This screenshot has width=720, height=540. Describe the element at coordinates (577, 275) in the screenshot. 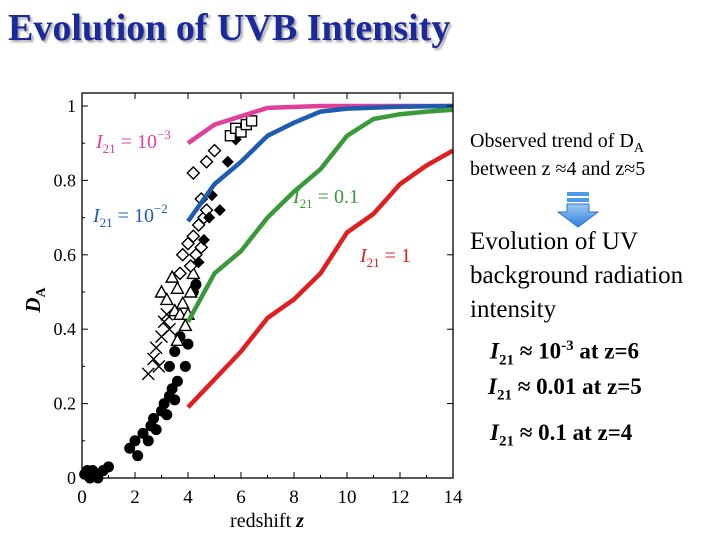

I see `evolution-line2: background radiation` at that location.